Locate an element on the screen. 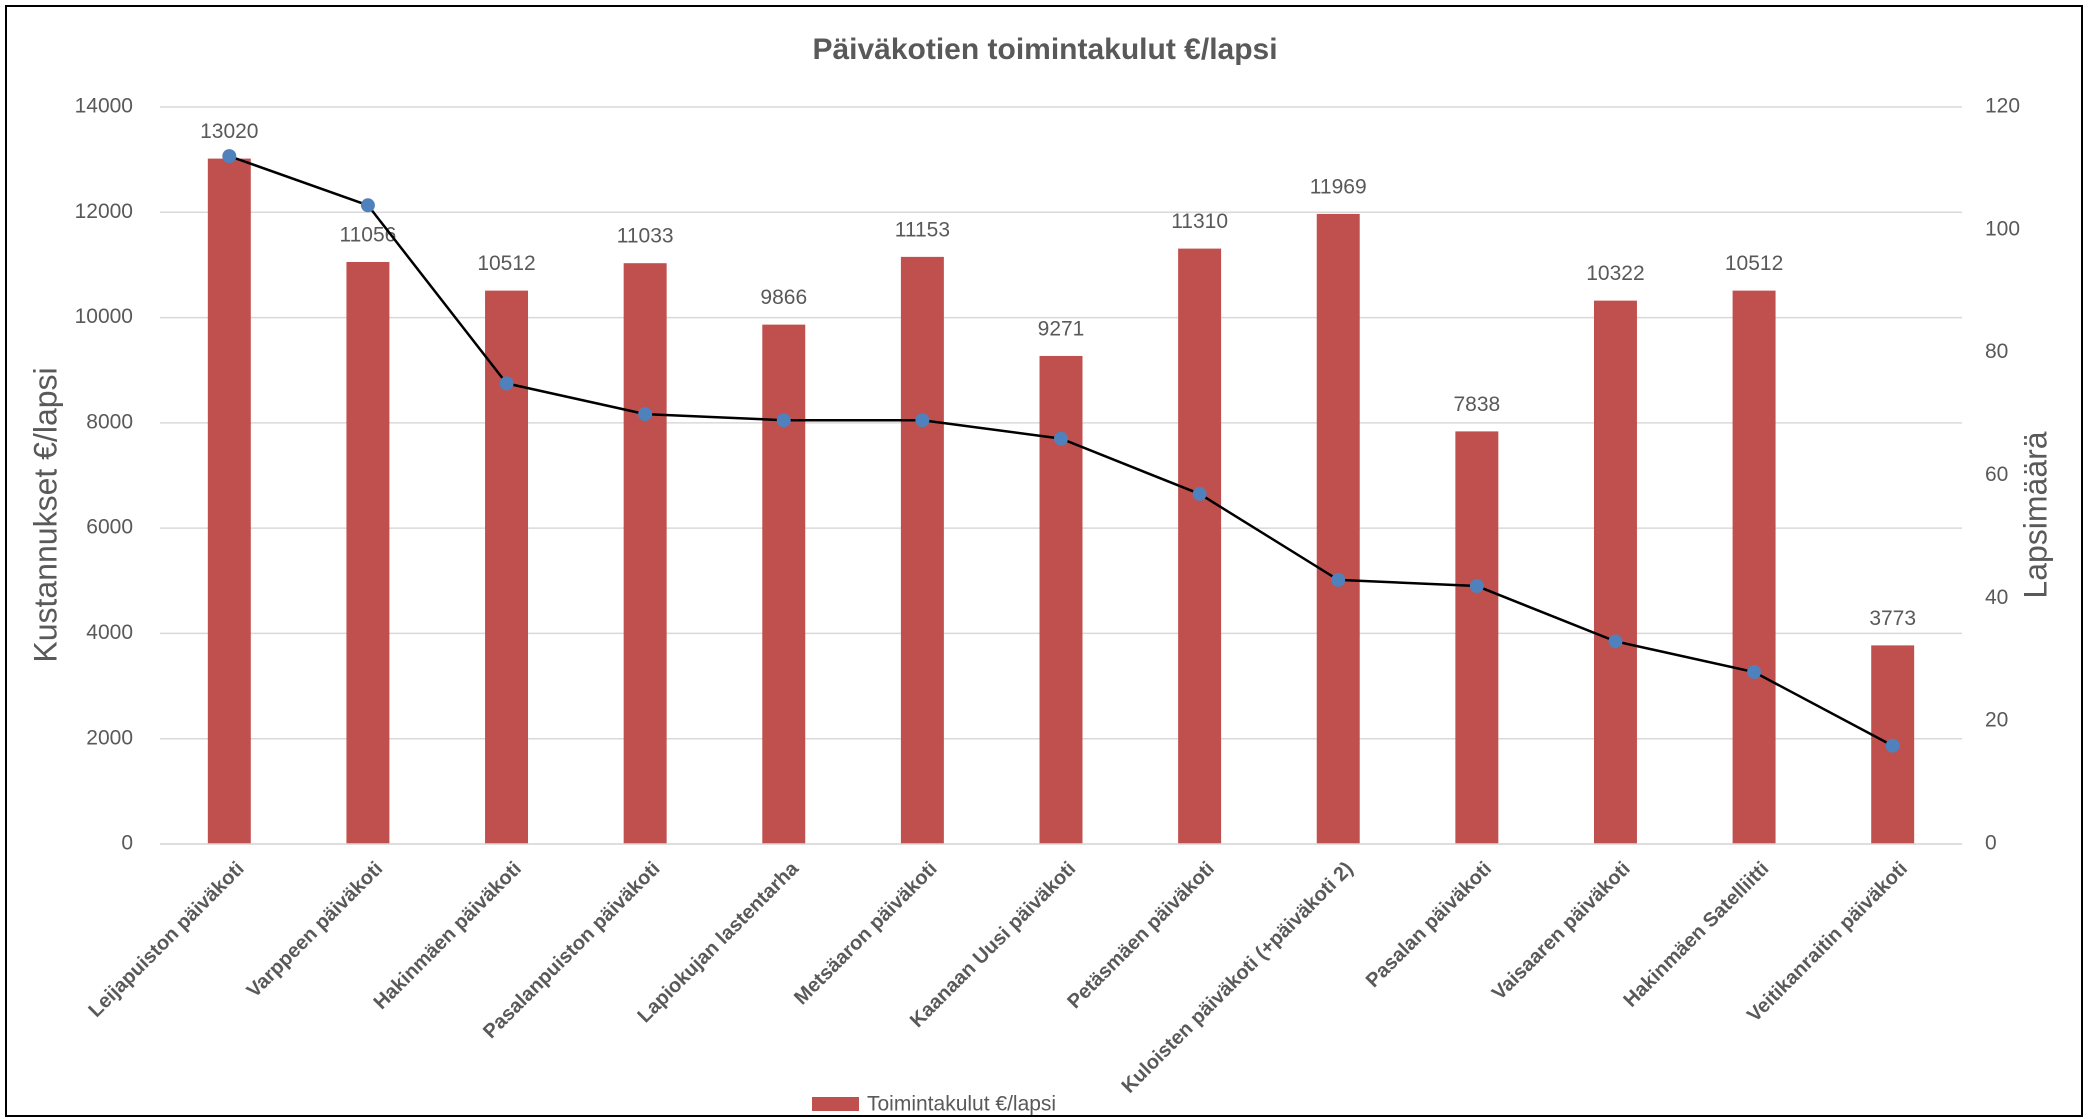 This screenshot has width=2088, height=1119. y2-tick-label: 60 is located at coordinates (1996, 474).